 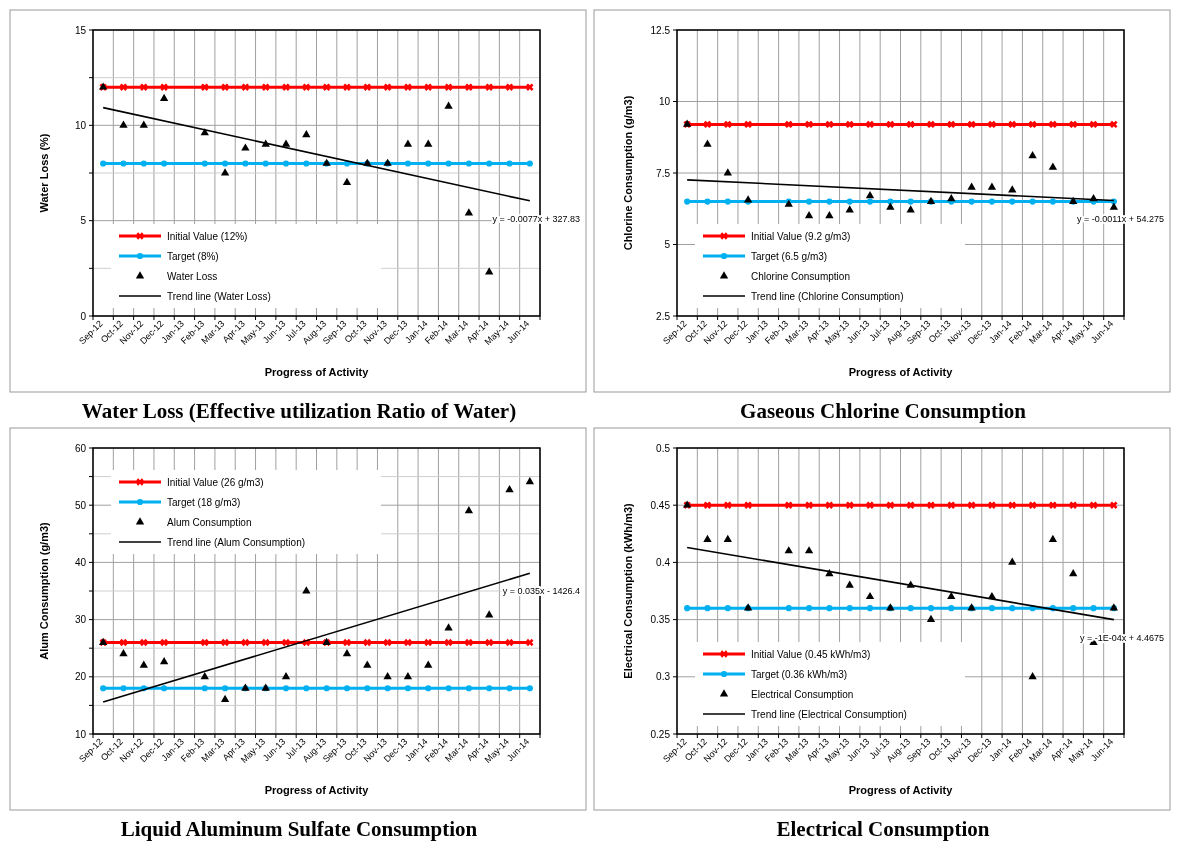 What do you see at coordinates (628, 590) in the screenshot?
I see `y-axis-title: Electrical Consumption (kWh/m3)` at bounding box center [628, 590].